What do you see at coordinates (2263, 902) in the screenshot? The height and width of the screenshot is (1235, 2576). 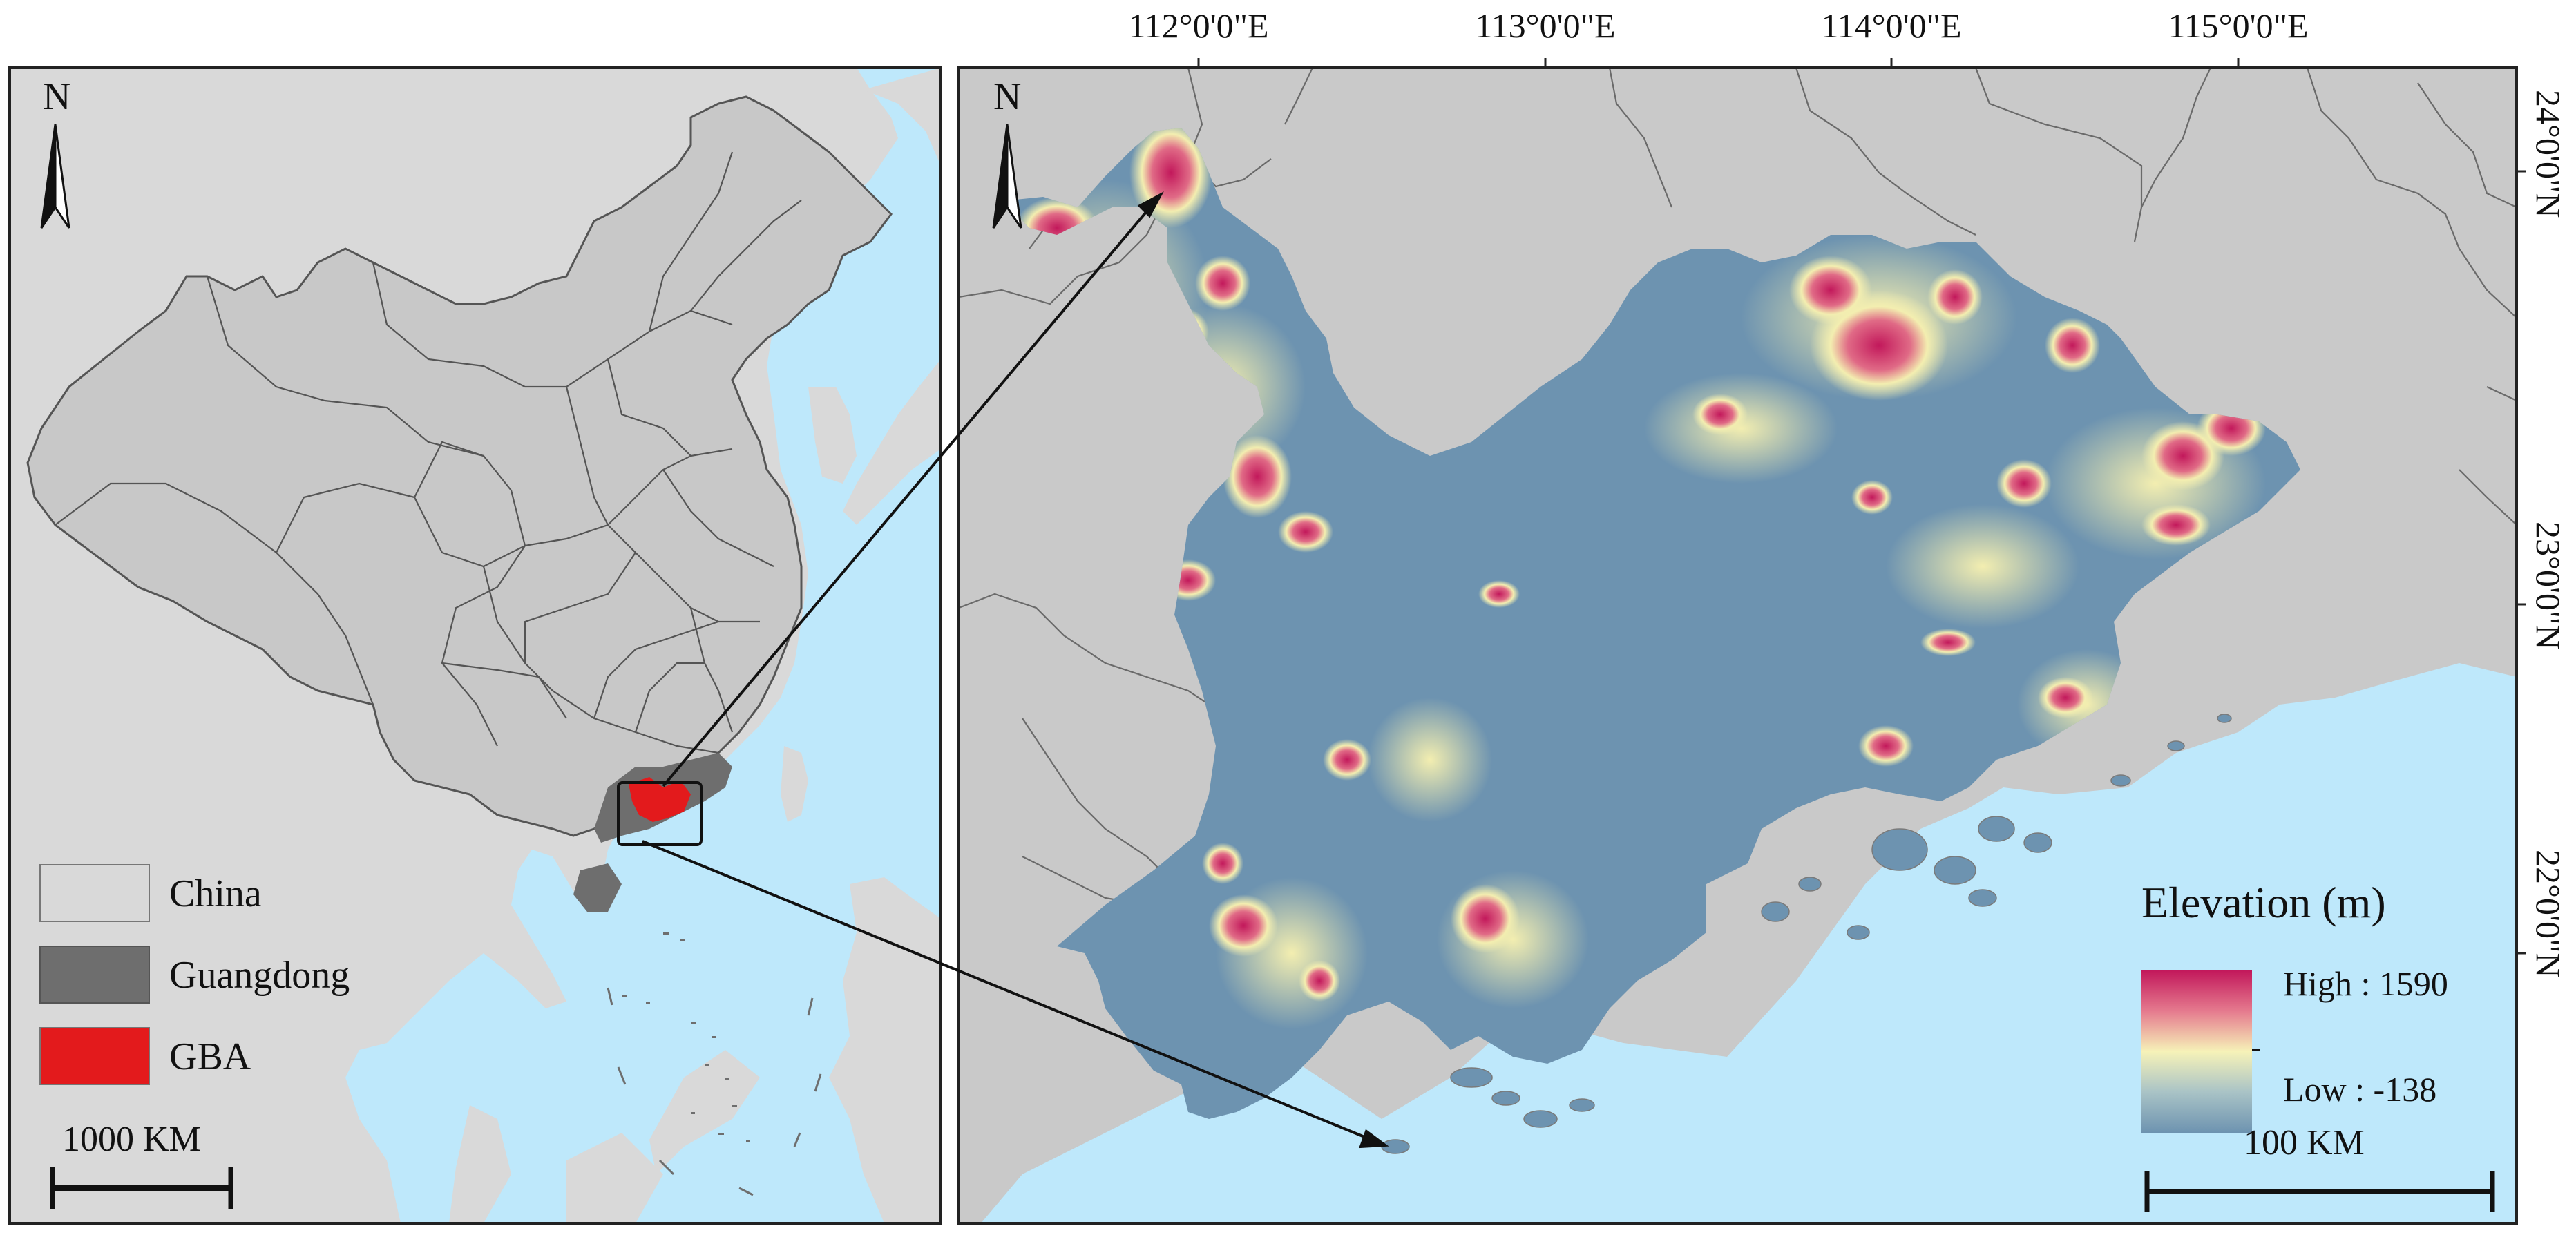 I see `elevation-legend-title: Elevation (m)` at bounding box center [2263, 902].